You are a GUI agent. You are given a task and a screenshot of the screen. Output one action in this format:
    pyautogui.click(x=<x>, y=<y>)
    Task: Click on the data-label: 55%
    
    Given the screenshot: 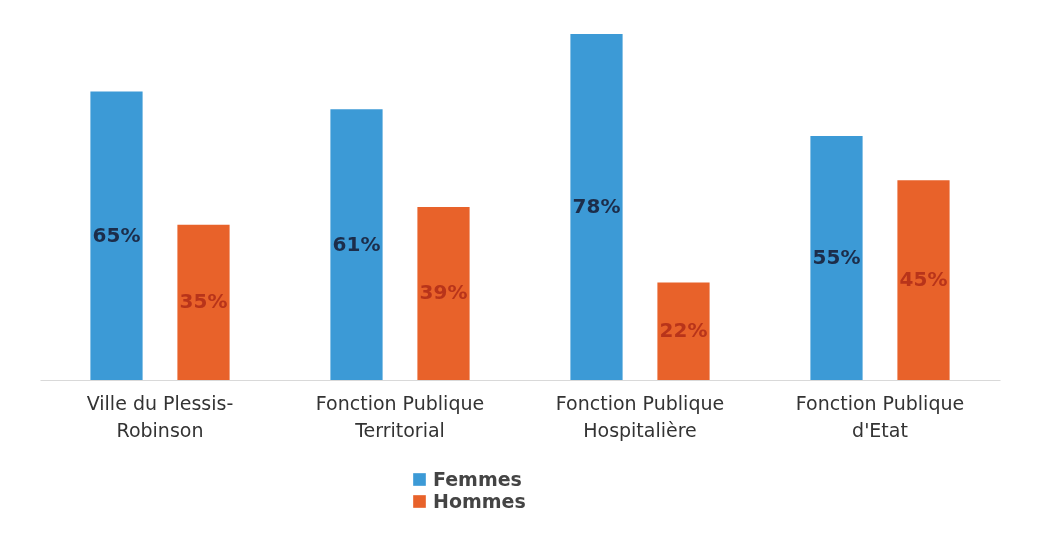 What is the action you would take?
    pyautogui.click(x=836, y=256)
    